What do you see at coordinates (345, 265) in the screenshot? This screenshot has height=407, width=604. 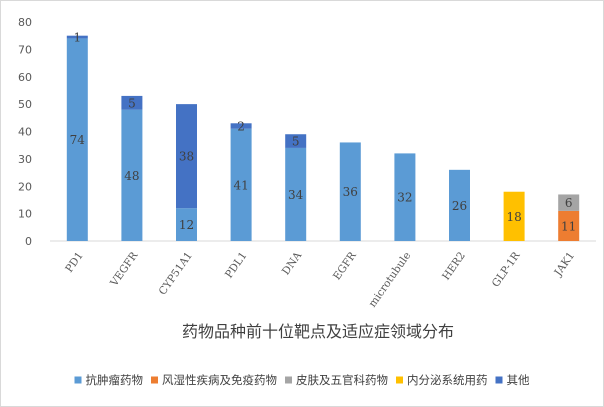 I see `x-tick-label: EGFR` at bounding box center [345, 265].